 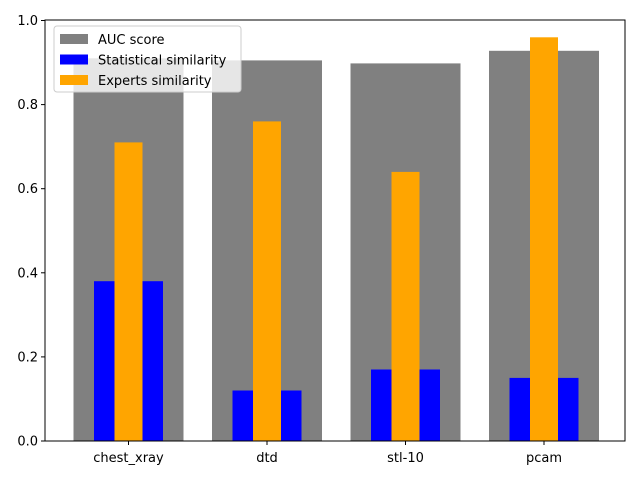 I want to click on legend-label: Statistical similarity, so click(x=162, y=61).